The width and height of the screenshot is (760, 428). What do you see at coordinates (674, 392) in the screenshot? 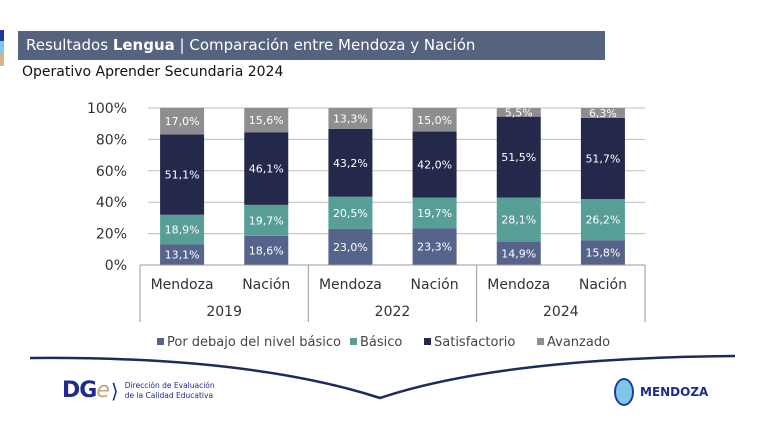
I see `province-name: MENDOZA` at bounding box center [674, 392].